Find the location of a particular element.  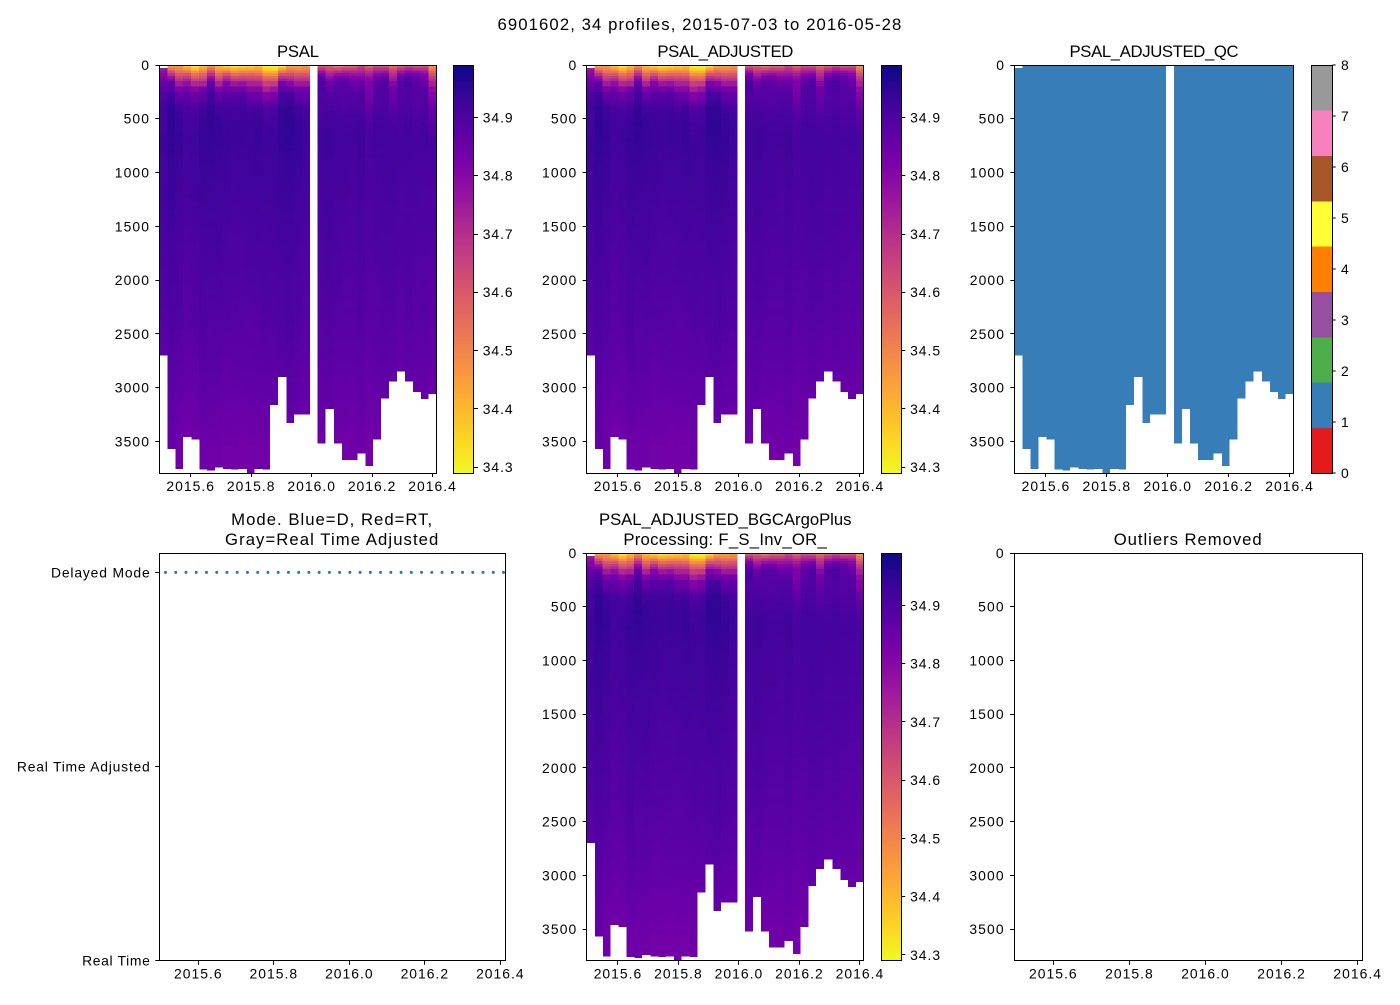

svg-text: PSAL is located at coordinates (298, 51).